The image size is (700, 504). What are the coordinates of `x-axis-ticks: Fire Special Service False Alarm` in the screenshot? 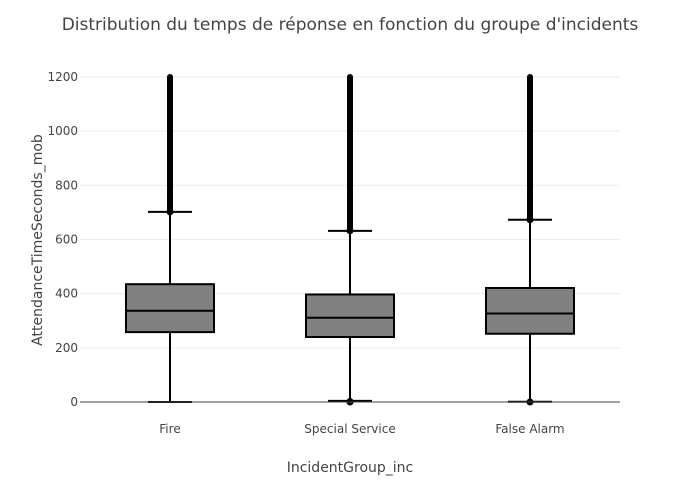 It's located at (361, 429).